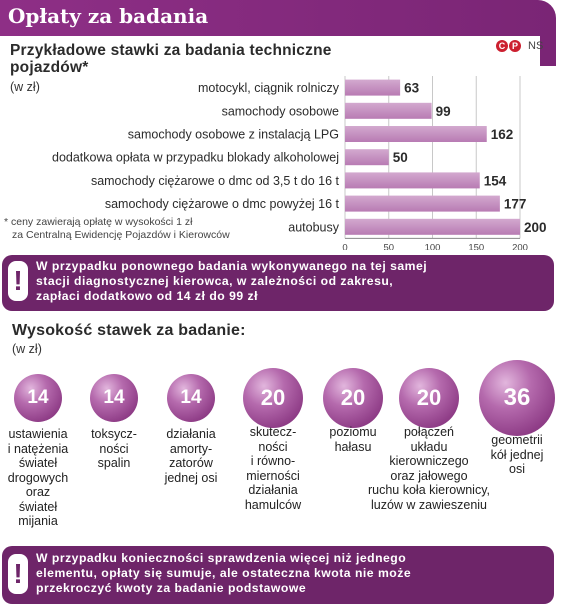 This screenshot has width=563, height=611. I want to click on fee-label-line: oraz, so click(38, 492).